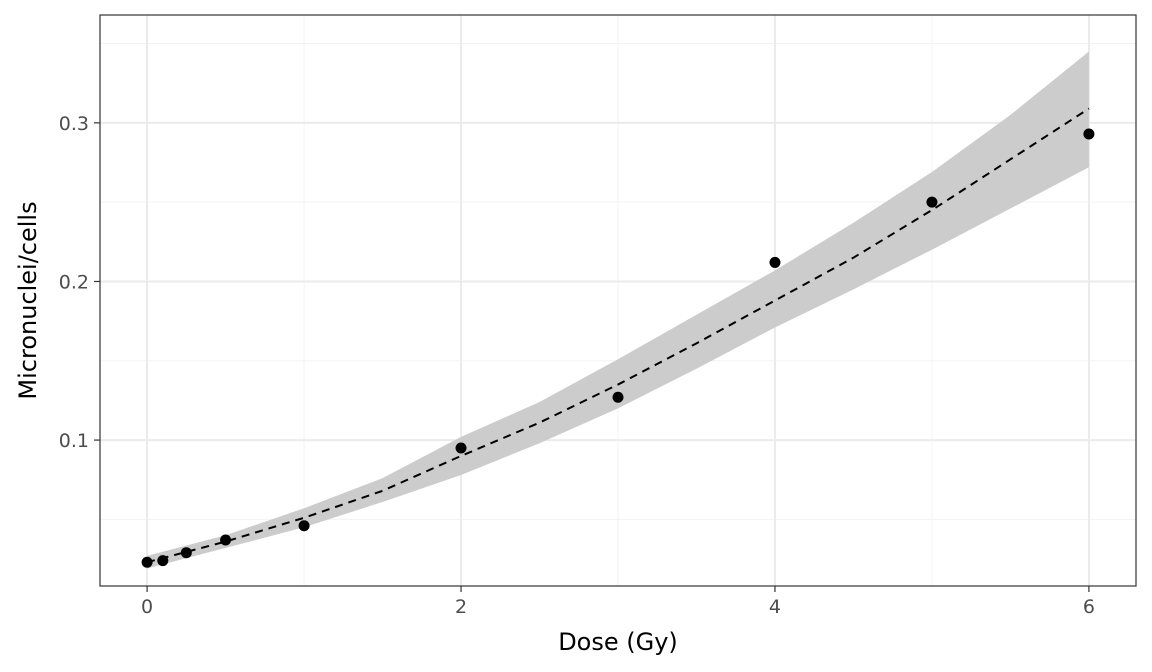  Describe the element at coordinates (775, 607) in the screenshot. I see `x-tick-label: 4` at that location.